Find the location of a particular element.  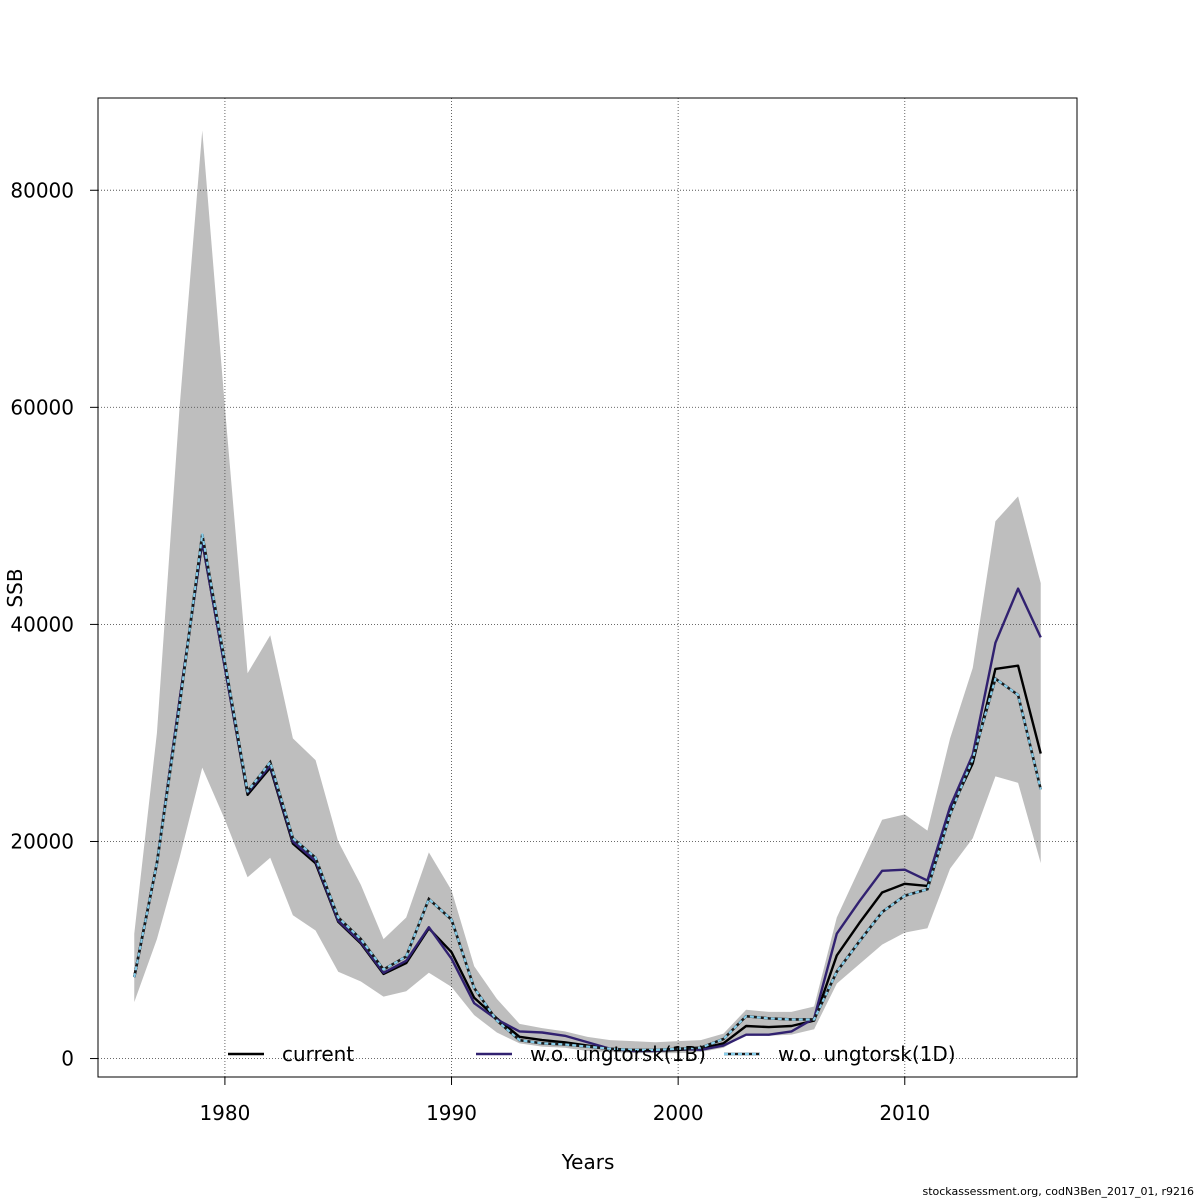

y-tick-label: 60000 is located at coordinates (42, 407).